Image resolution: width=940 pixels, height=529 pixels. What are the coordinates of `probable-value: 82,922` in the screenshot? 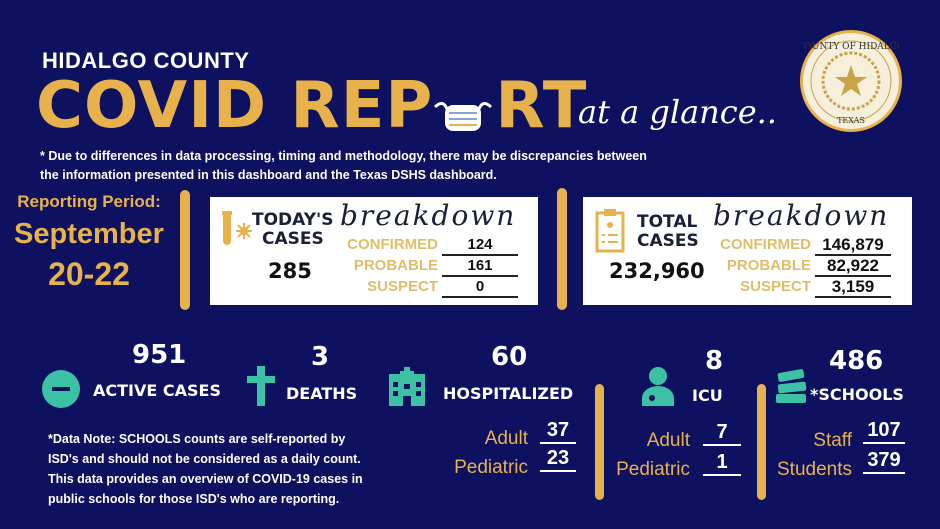 It's located at (853, 266).